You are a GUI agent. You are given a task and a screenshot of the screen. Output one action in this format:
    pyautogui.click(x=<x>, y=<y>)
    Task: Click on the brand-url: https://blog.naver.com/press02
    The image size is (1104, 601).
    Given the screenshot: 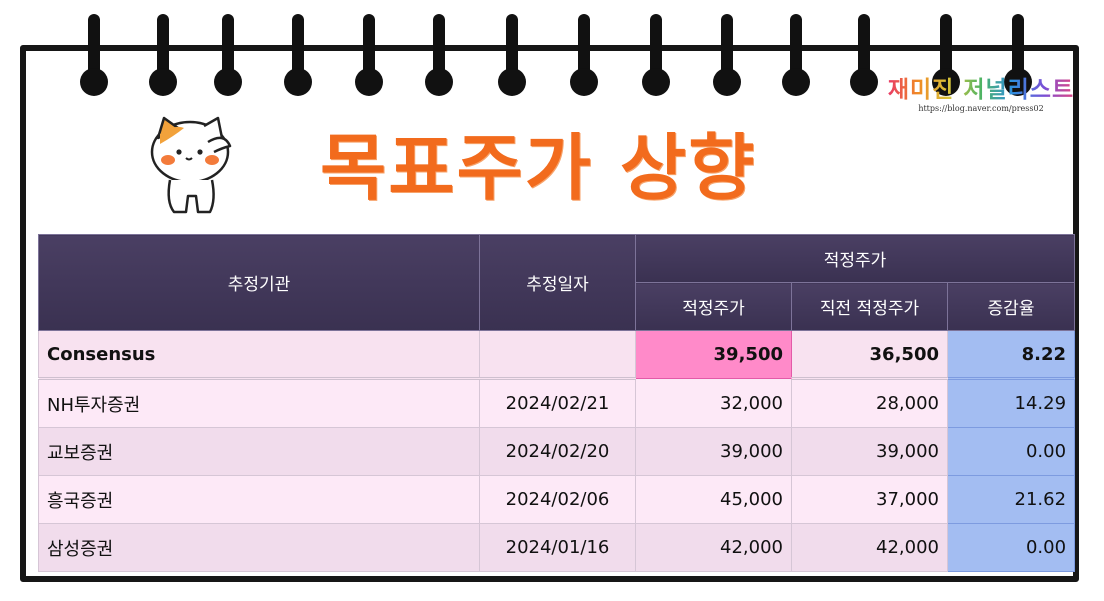 What is the action you would take?
    pyautogui.click(x=981, y=108)
    